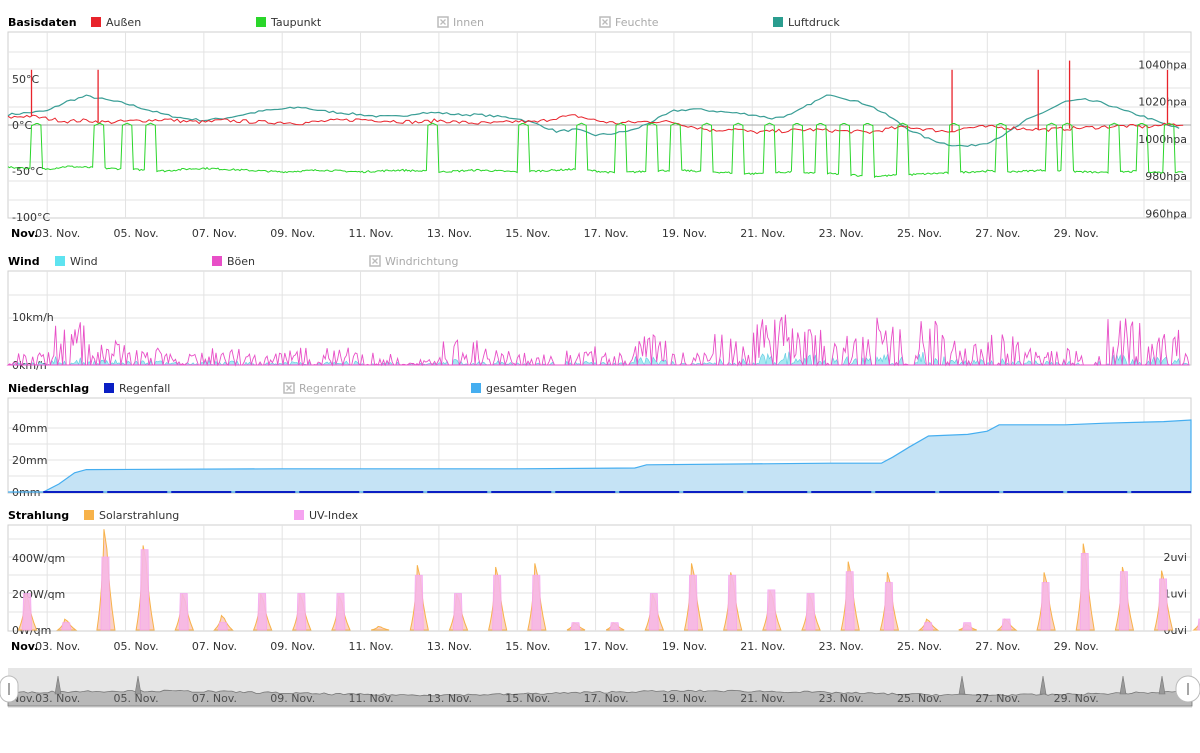  What do you see at coordinates (57, 233) in the screenshot?
I see `basisdaten-x-tick-1: 03. Nov.` at bounding box center [57, 233].